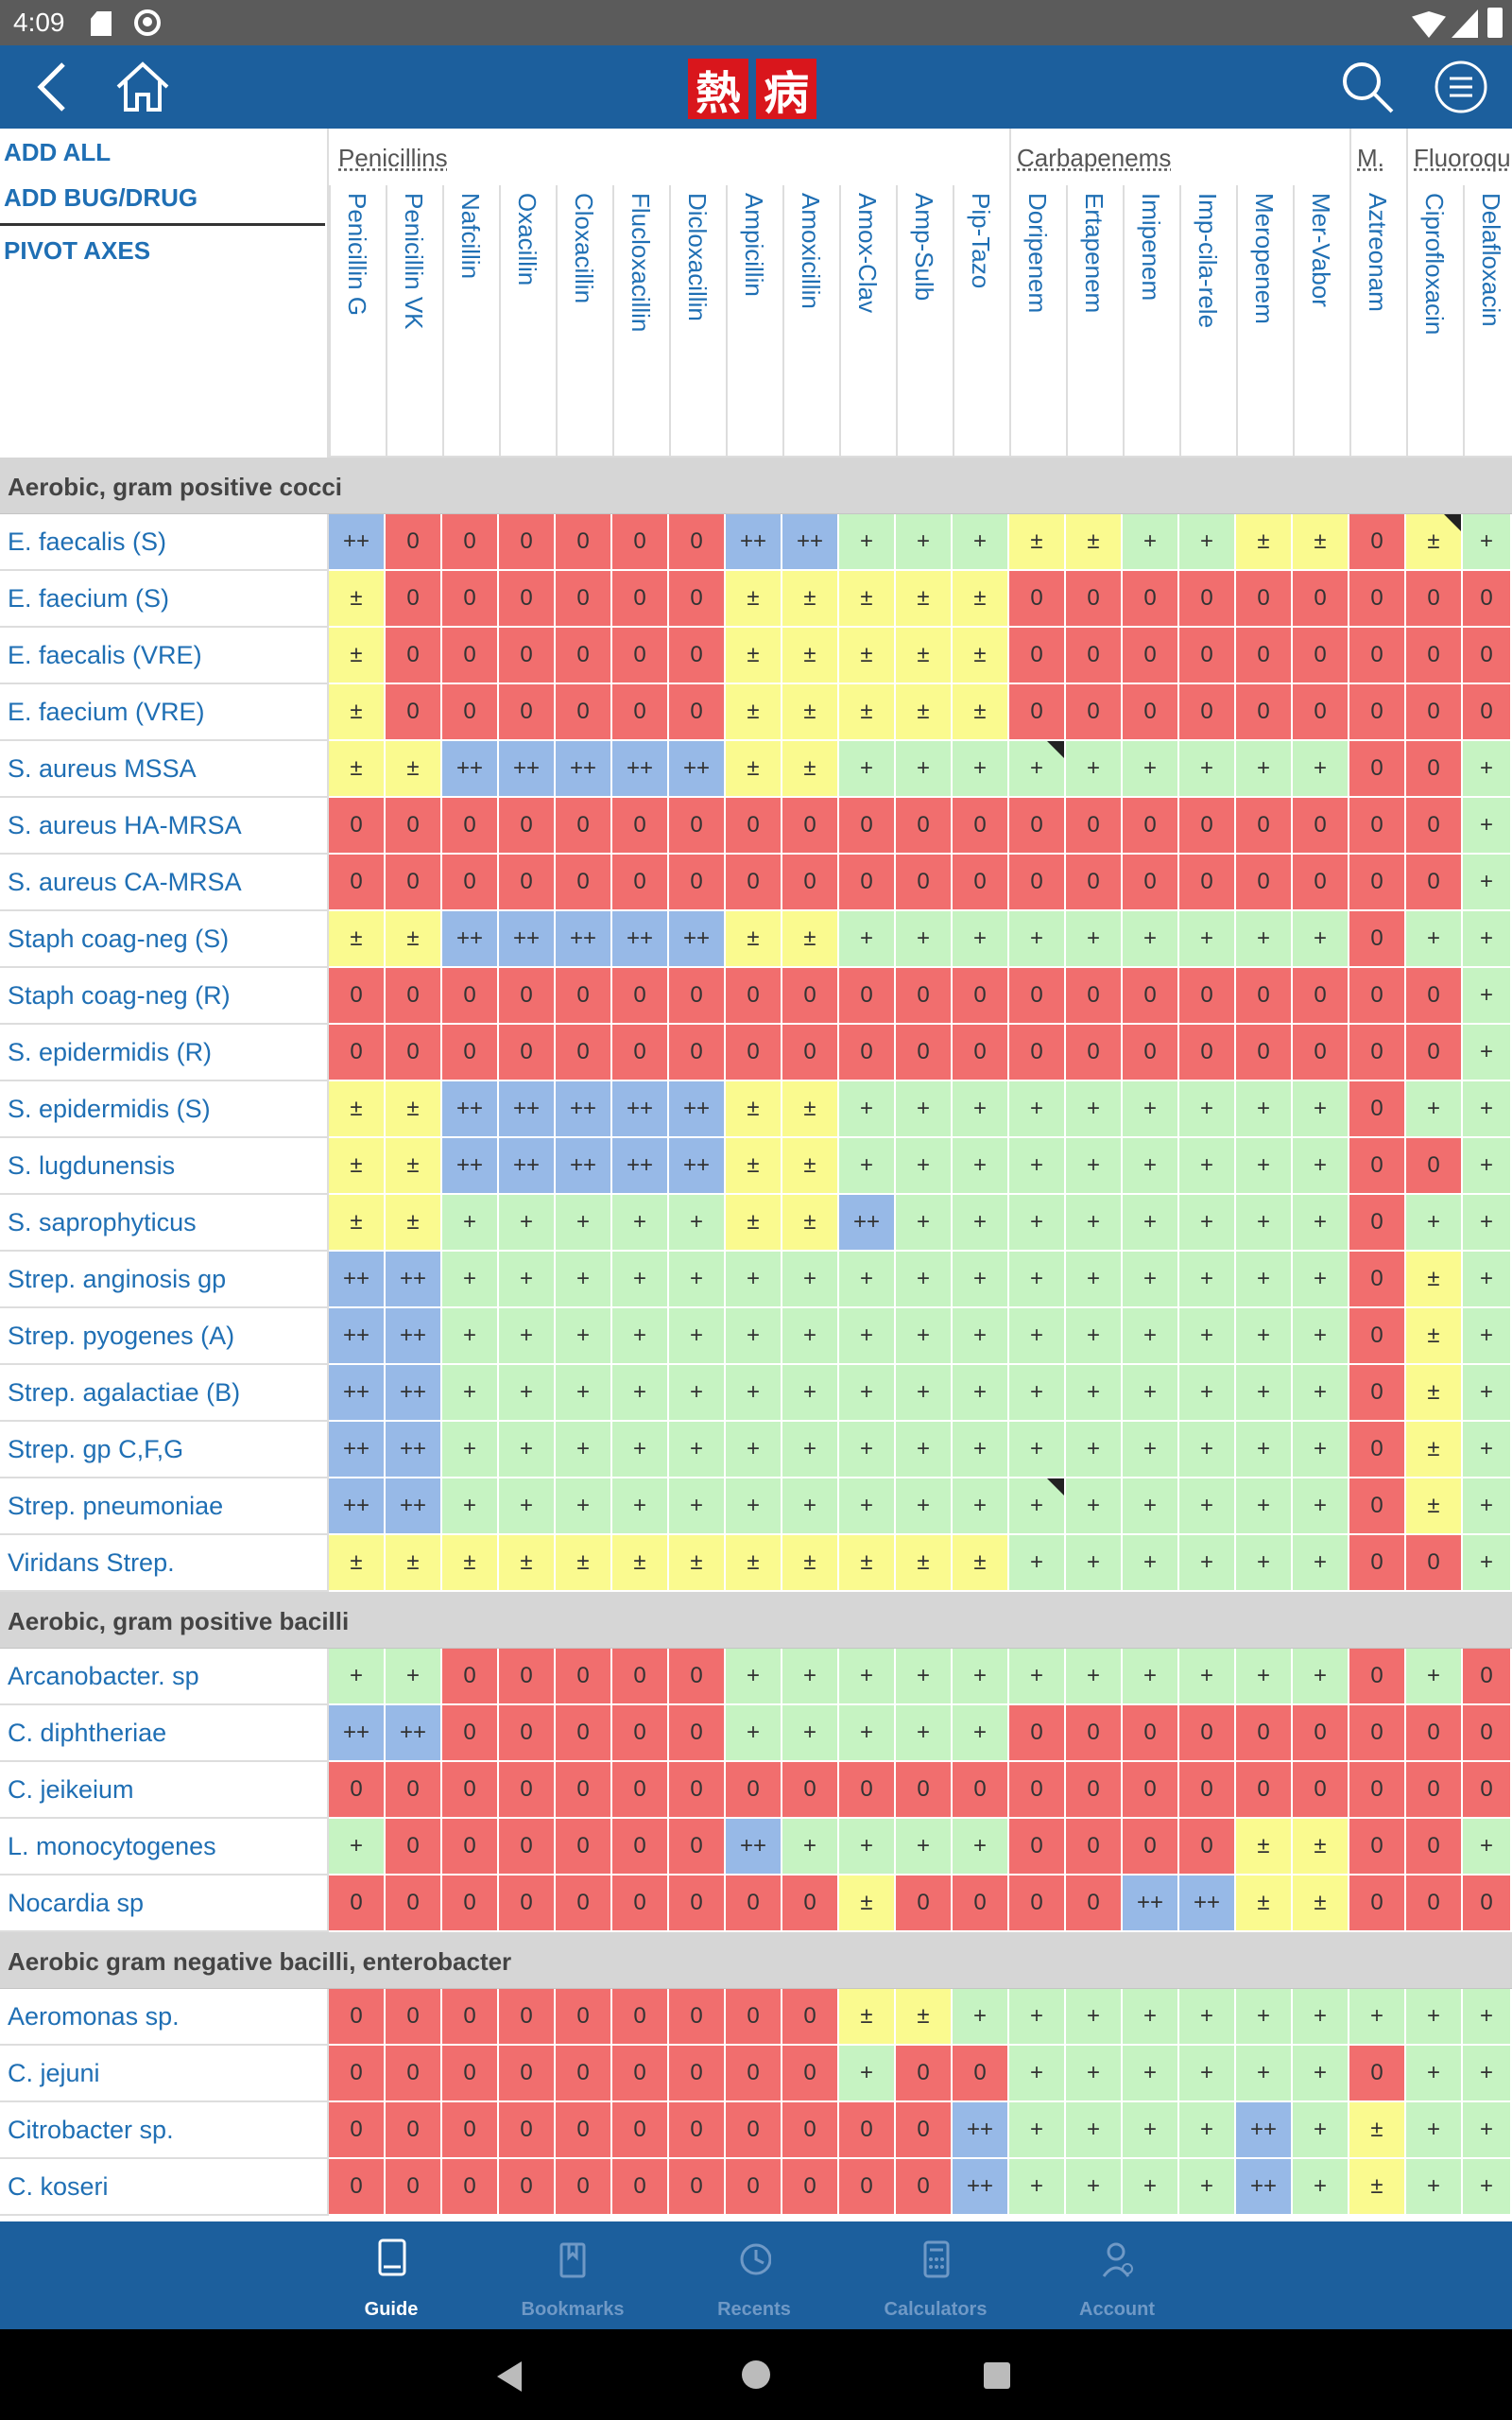  What do you see at coordinates (164, 883) in the screenshot?
I see `organism-link: S. aureus CA-MRSA` at bounding box center [164, 883].